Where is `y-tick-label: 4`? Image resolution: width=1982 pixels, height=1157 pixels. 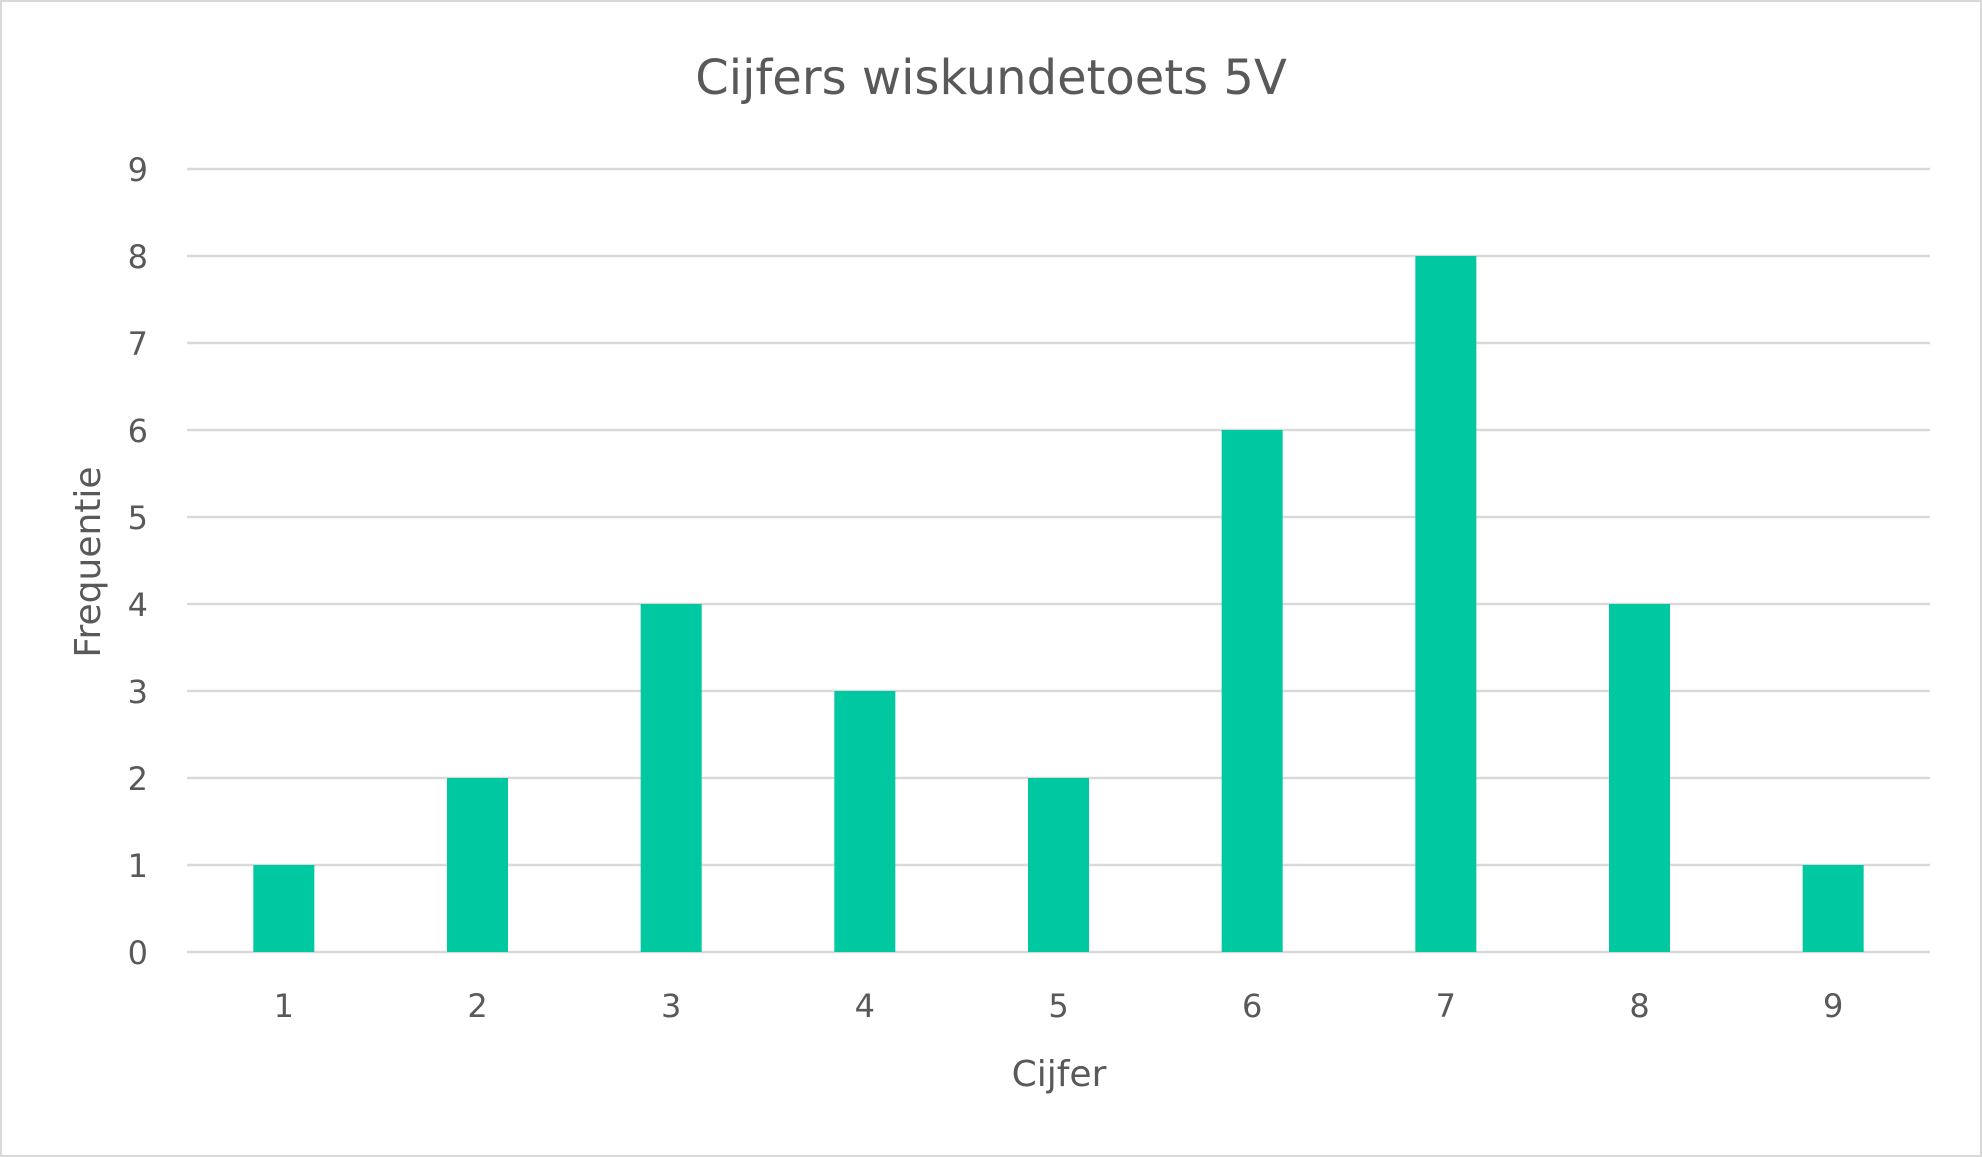 y-tick-label: 4 is located at coordinates (138, 605).